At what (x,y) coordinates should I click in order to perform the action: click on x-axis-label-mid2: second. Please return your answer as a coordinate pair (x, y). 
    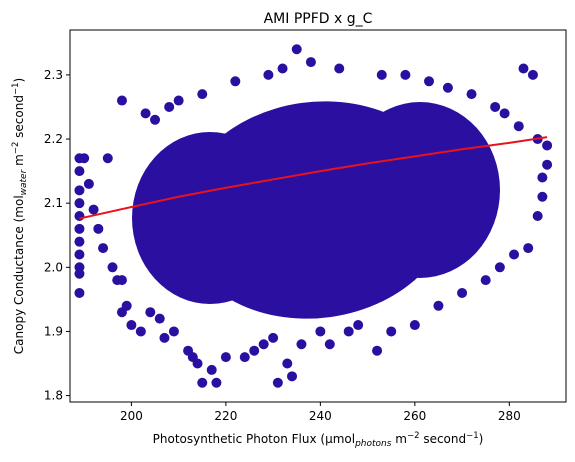
    Looking at the image, I should click on (443, 439).